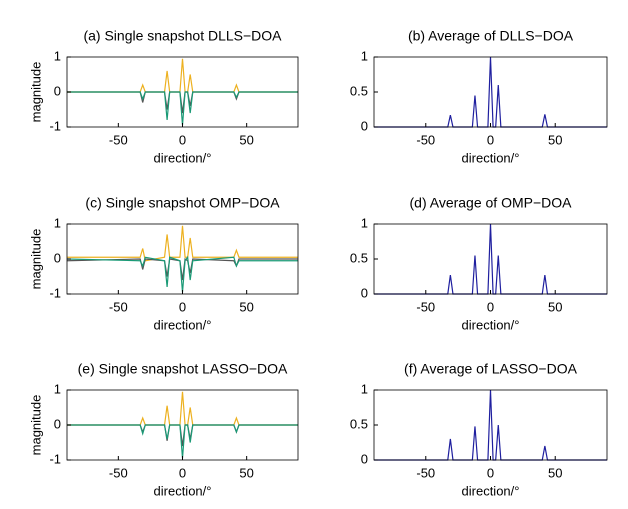 This screenshot has width=628, height=509. What do you see at coordinates (183, 369) in the screenshot?
I see `panel-title: (e) Single snapshot LASSO−DOA` at bounding box center [183, 369].